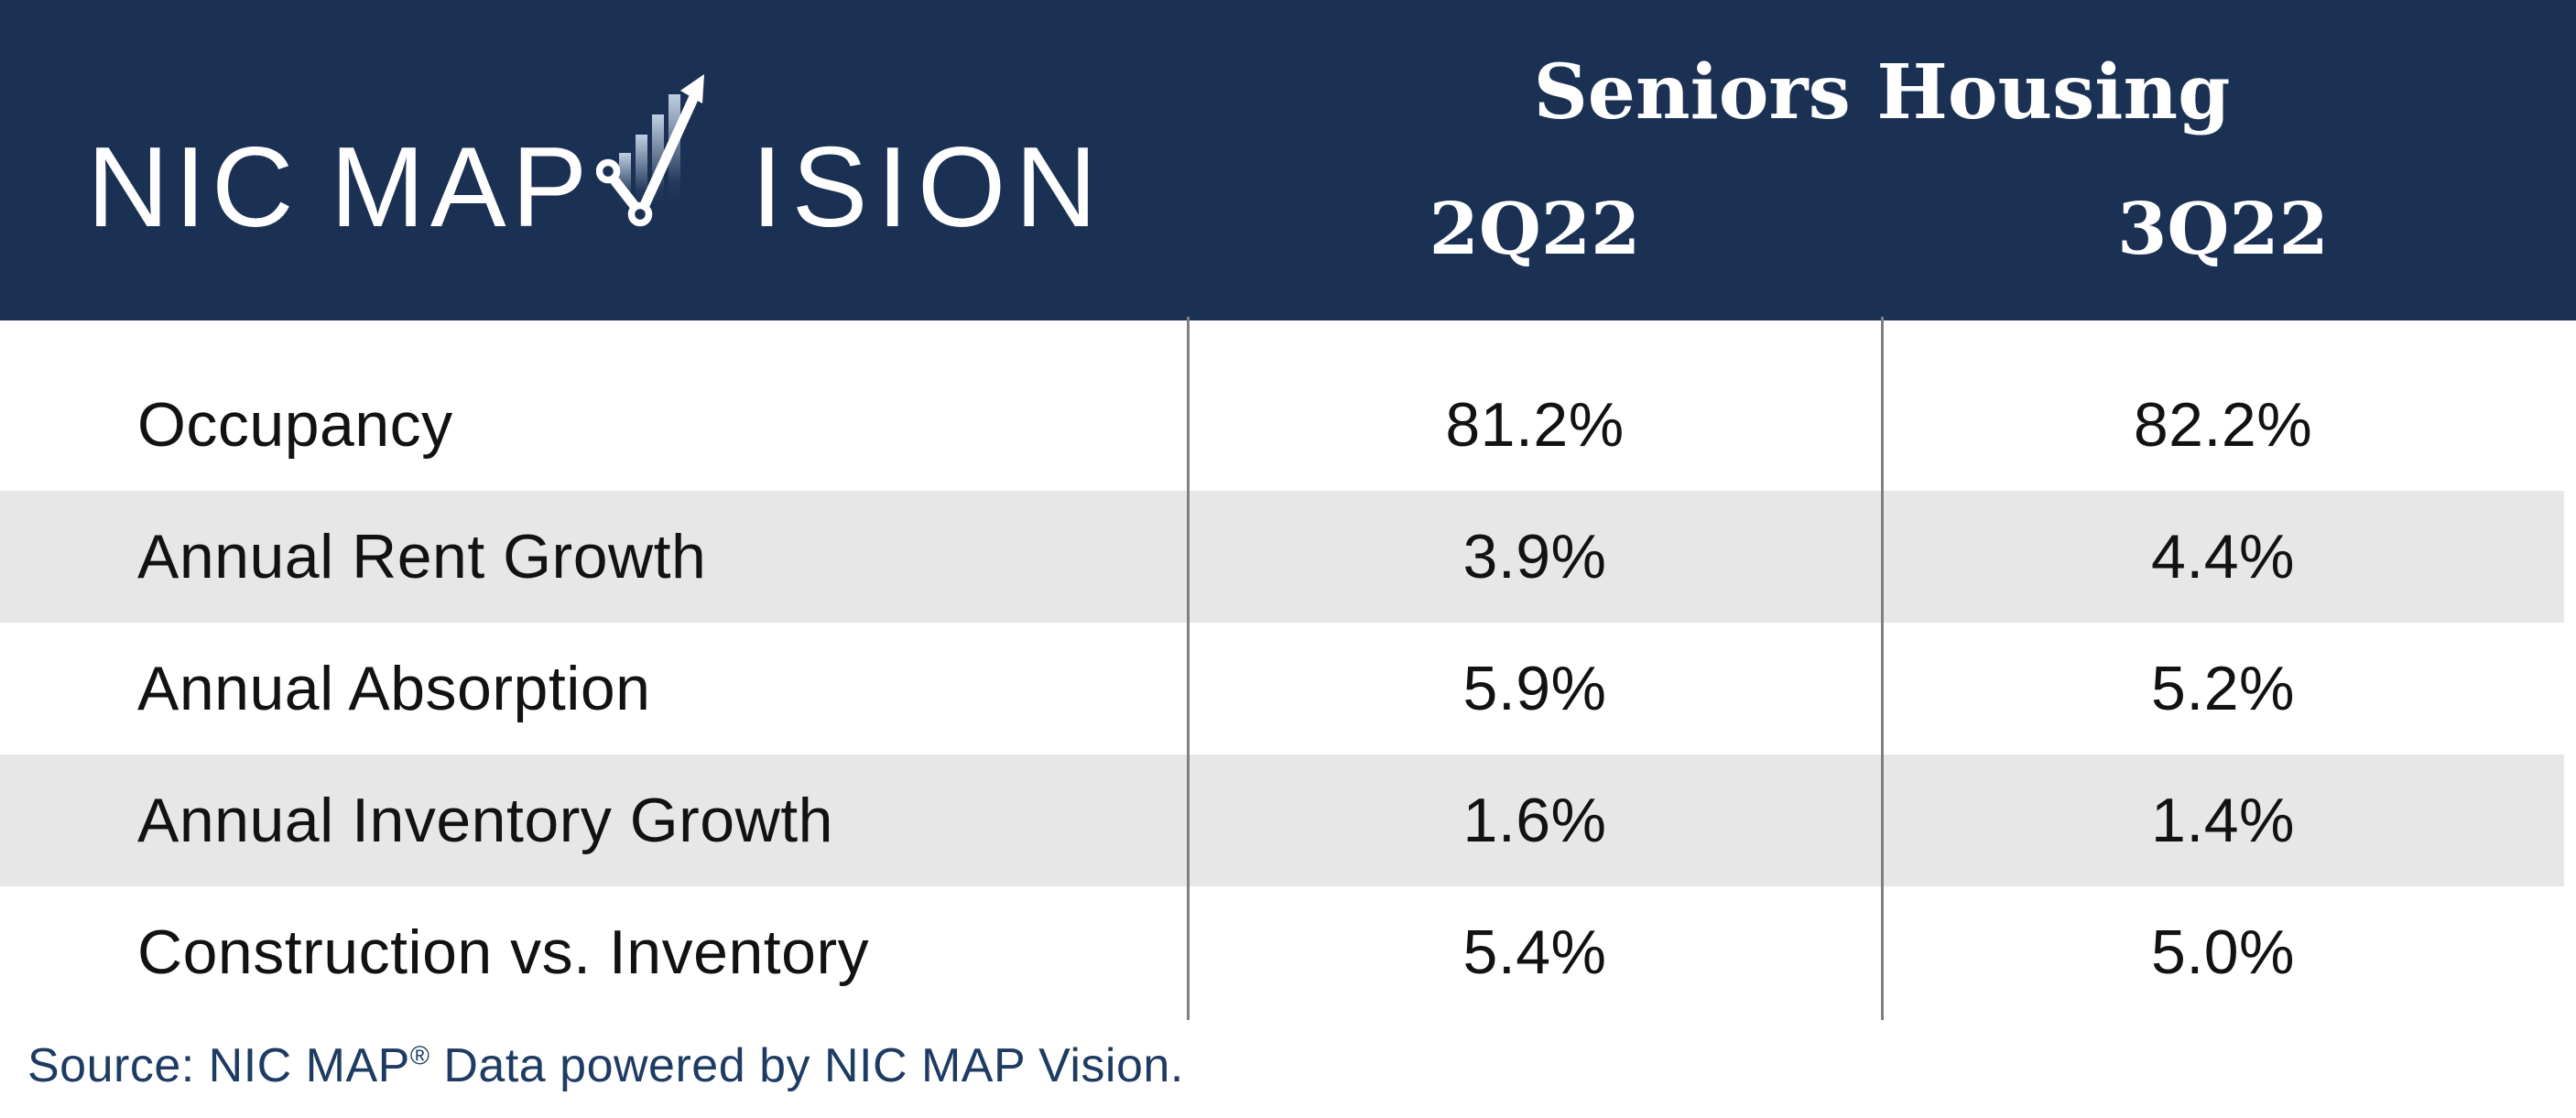  Describe the element at coordinates (394, 689) in the screenshot. I see `row-label: Annual Absorption` at that location.